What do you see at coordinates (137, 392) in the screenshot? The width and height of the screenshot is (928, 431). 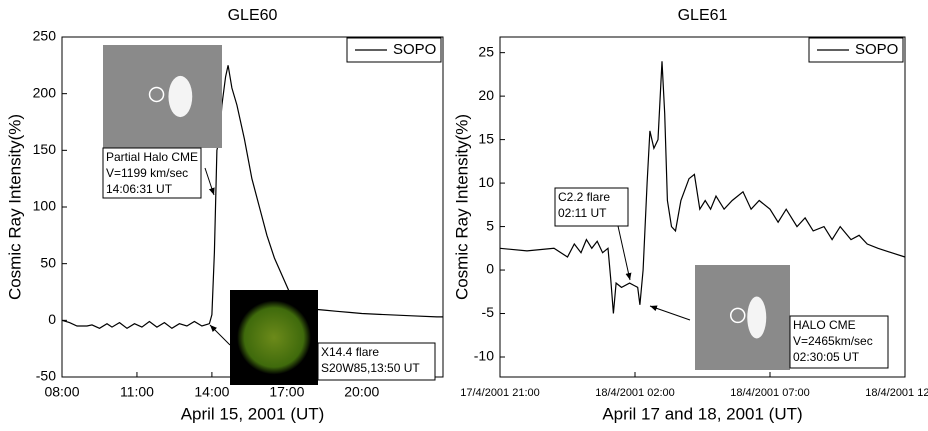 I see `x-tick-label: 11:00` at bounding box center [137, 392].